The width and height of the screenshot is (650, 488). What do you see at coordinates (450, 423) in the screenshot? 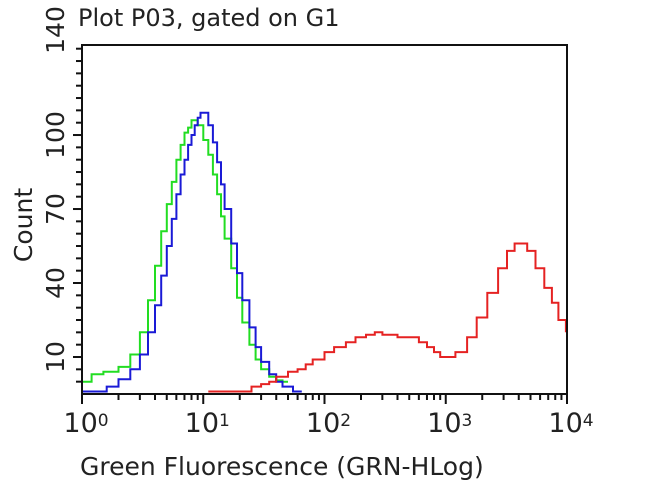
I see `x-tick-label: 103` at bounding box center [450, 423].